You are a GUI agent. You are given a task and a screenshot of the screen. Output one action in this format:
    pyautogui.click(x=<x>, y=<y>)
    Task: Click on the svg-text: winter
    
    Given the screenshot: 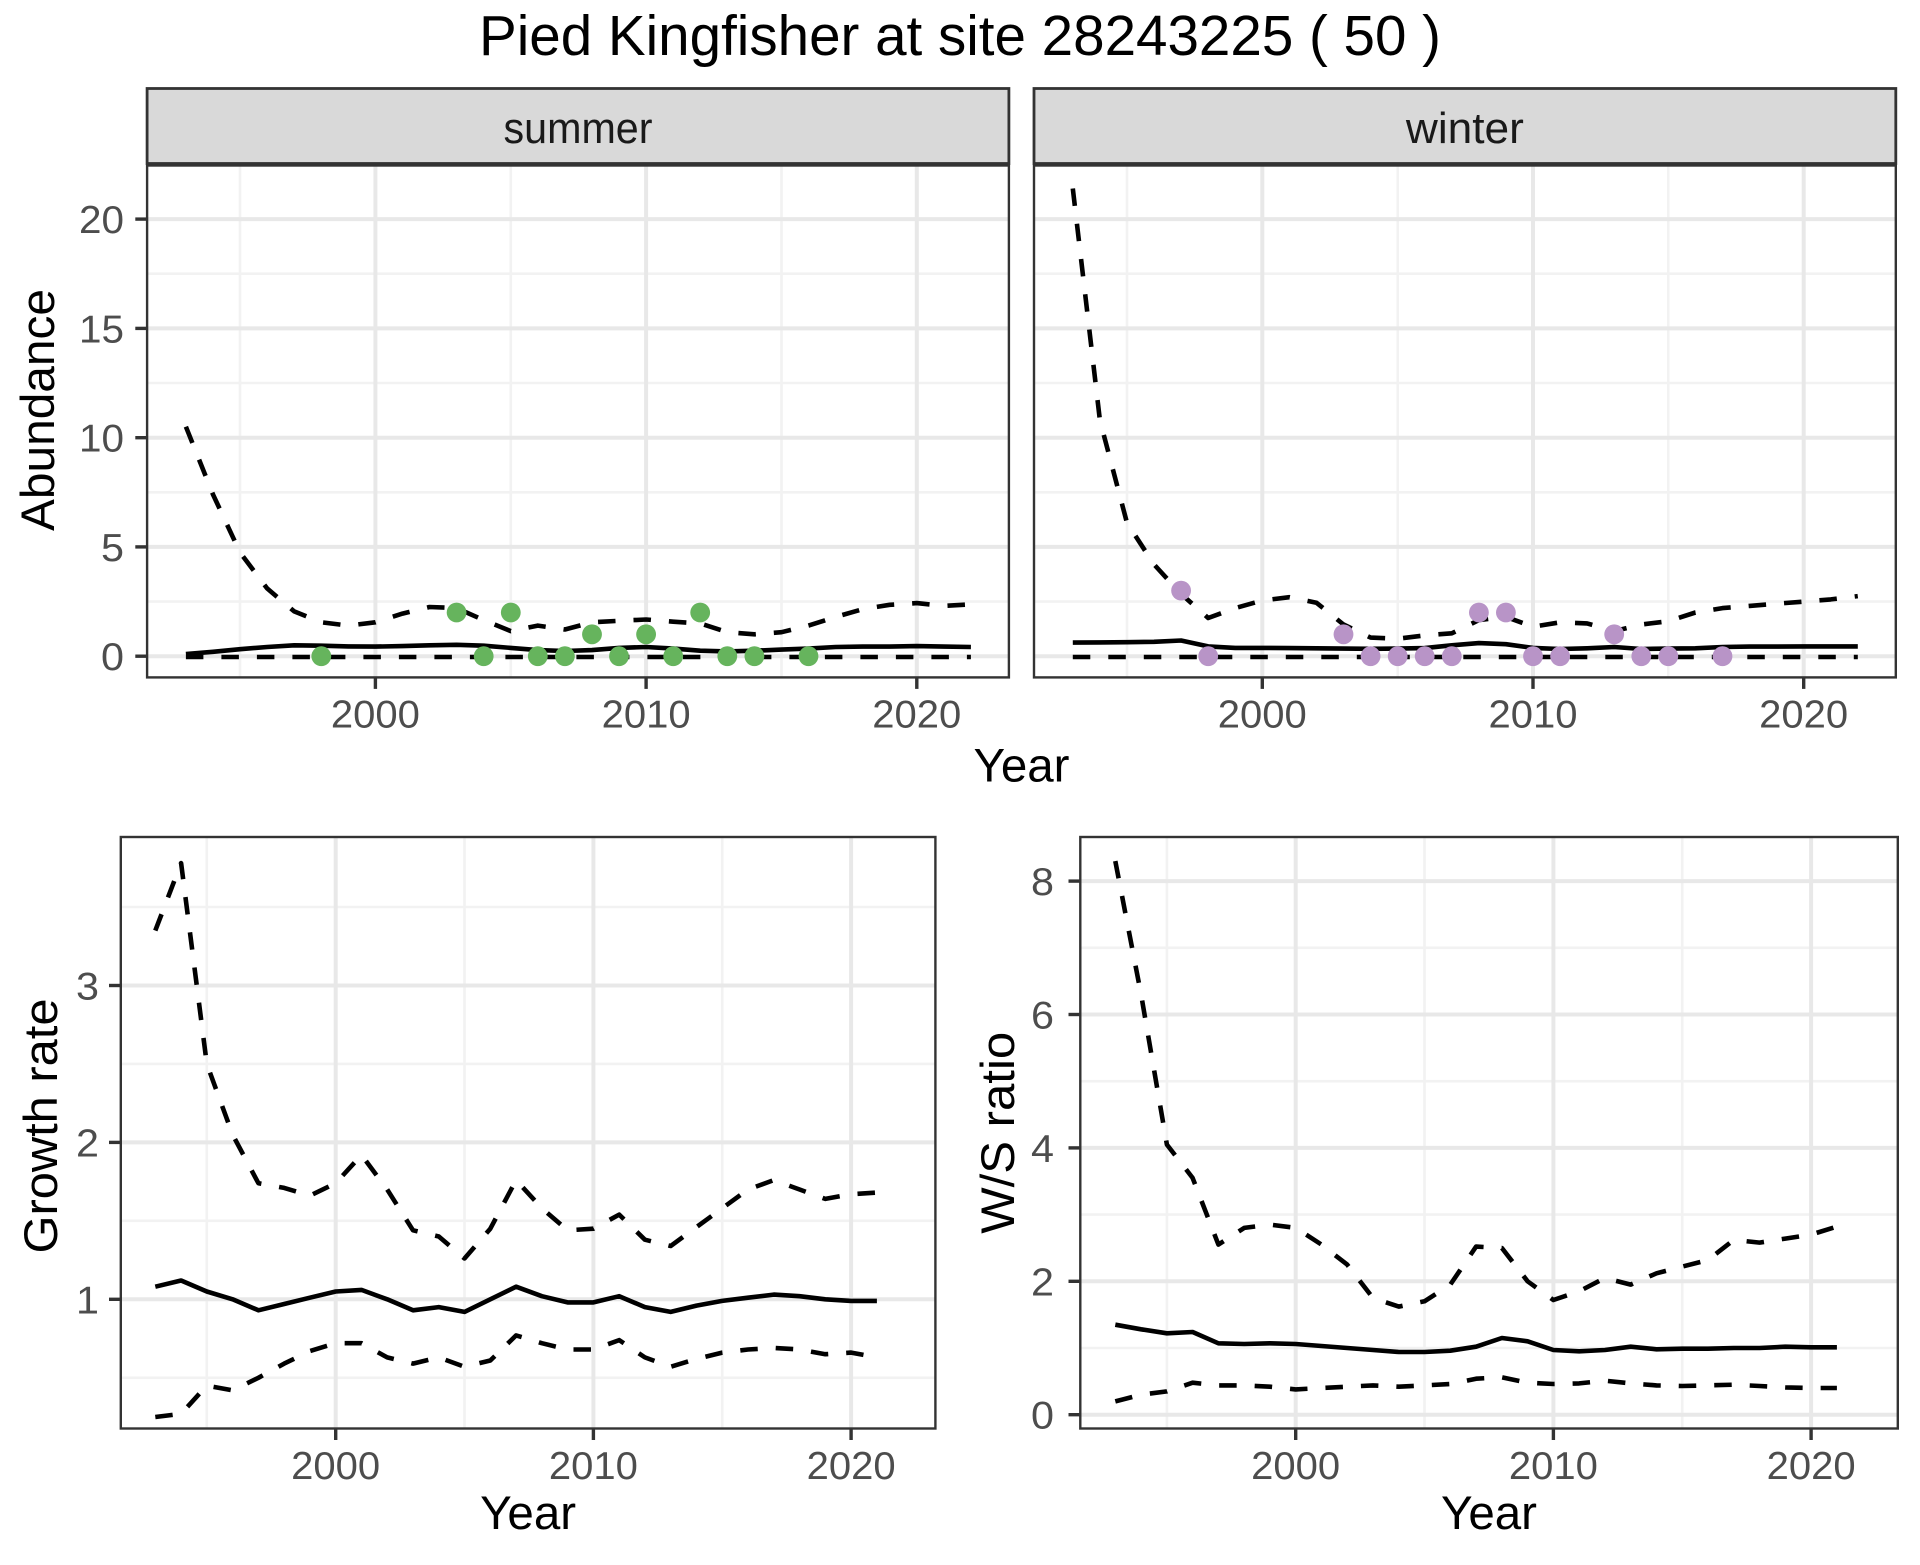 What is the action you would take?
    pyautogui.click(x=1464, y=128)
    